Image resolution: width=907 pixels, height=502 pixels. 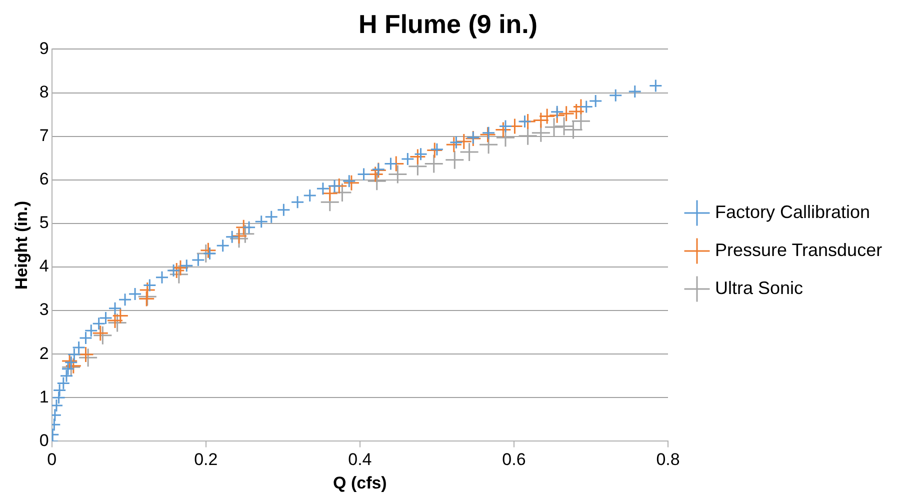 I want to click on y-tick-label: 7, so click(x=44, y=135).